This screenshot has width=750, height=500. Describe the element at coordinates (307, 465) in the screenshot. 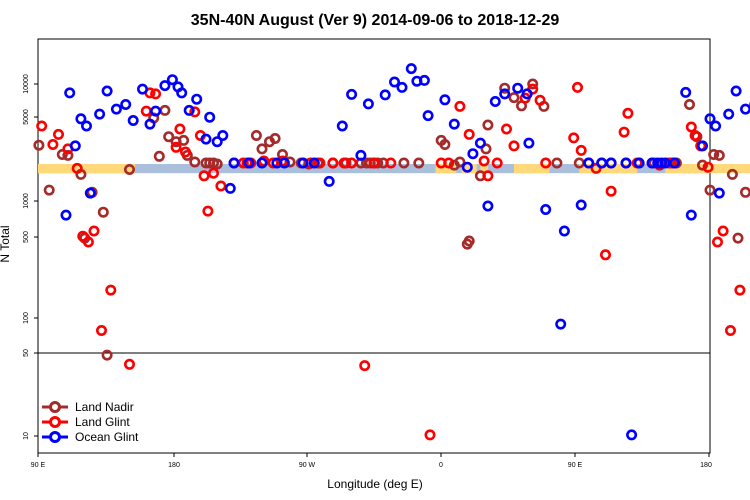

I see `x-tick-label-3: 90 W` at that location.